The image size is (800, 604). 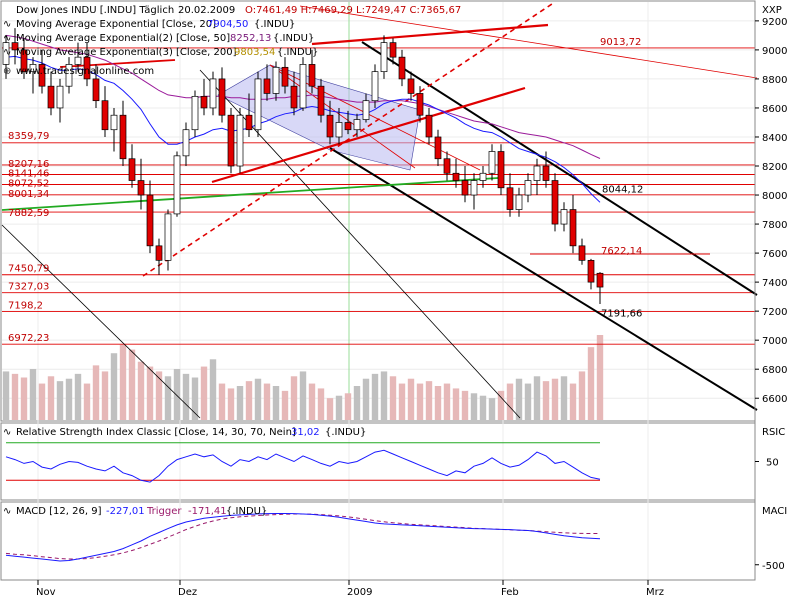 I want to click on macd-panel-frame, so click(x=378, y=541).